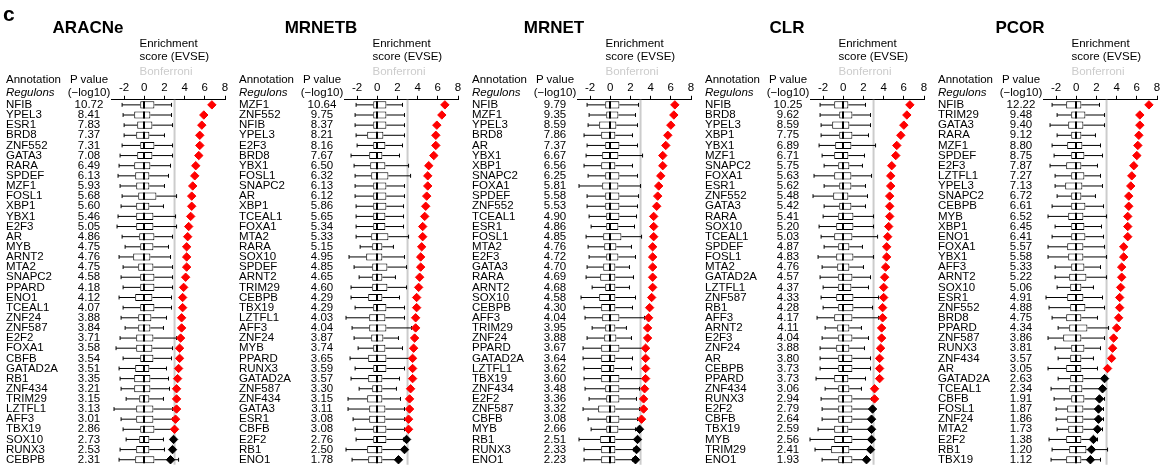  I want to click on y2-tick-label: 4.34, so click(1021, 327).